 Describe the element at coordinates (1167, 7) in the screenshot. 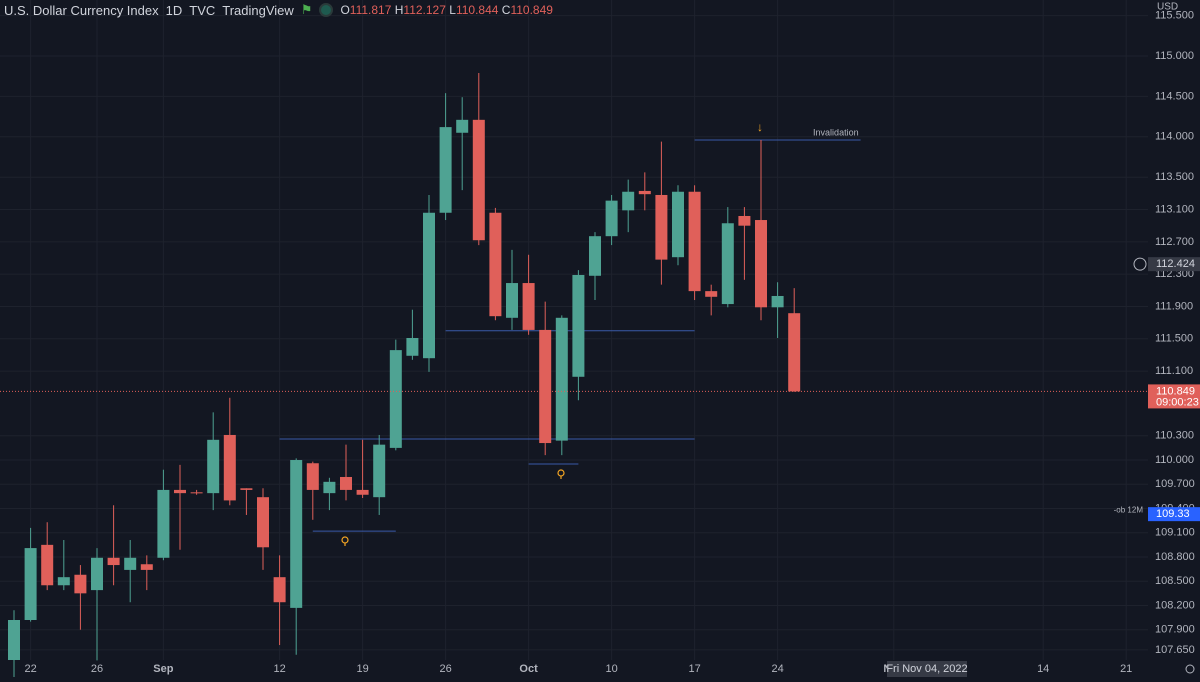

I see `currency-label: USD` at that location.